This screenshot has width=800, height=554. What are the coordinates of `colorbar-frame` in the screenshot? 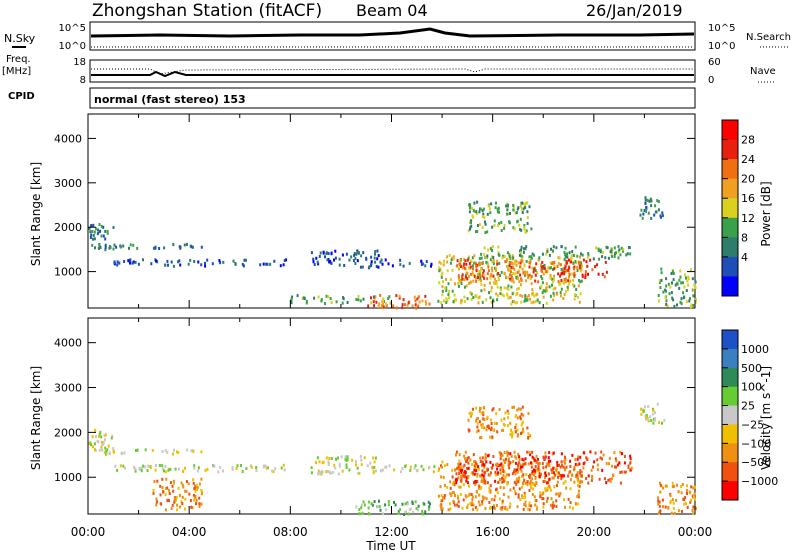 It's located at (730, 208).